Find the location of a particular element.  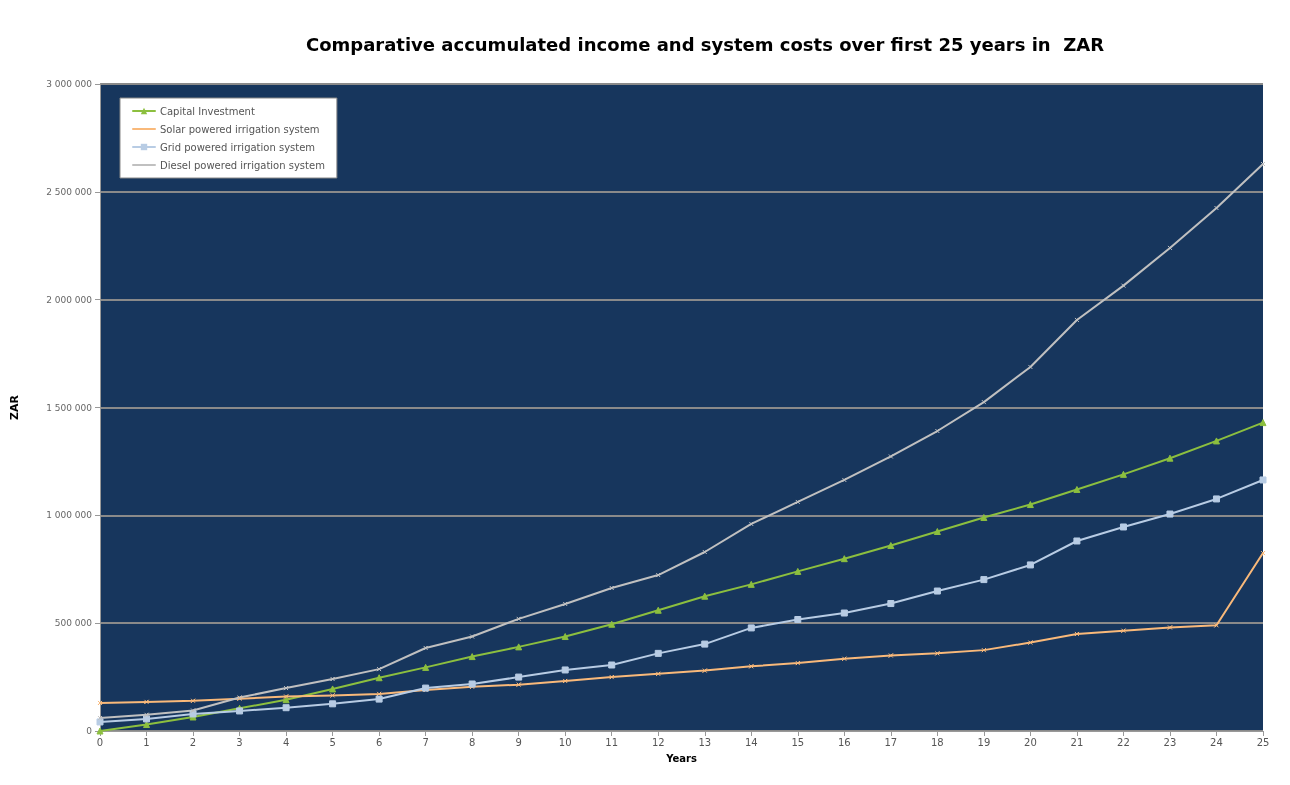

x-tick-label: 6 is located at coordinates (379, 742).